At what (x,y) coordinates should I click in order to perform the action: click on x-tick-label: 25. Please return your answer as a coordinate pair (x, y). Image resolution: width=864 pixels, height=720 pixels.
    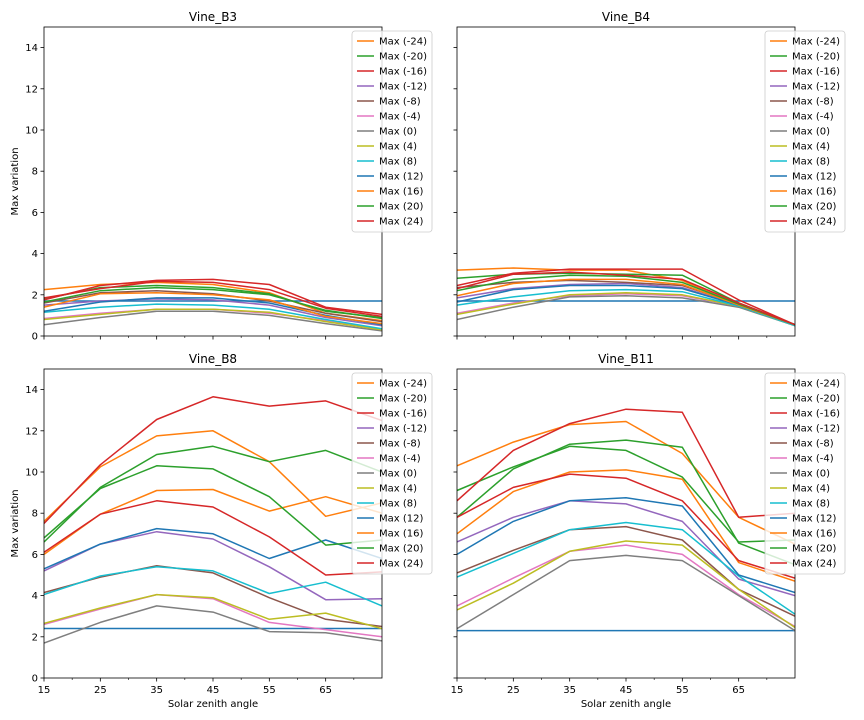
    Looking at the image, I should click on (100, 690).